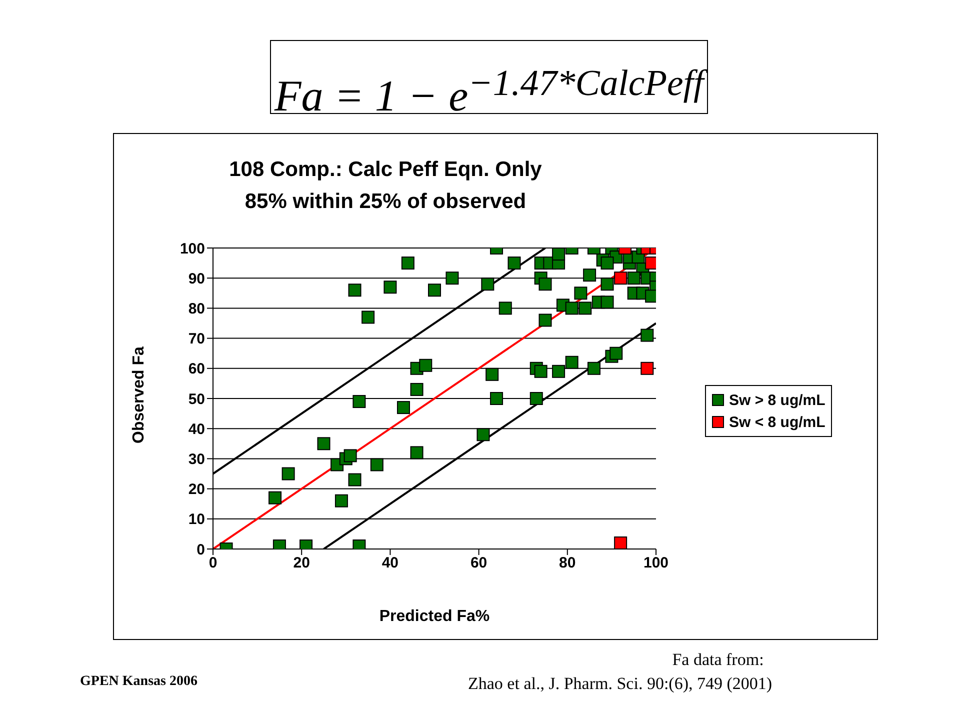  What do you see at coordinates (434, 616) in the screenshot?
I see `x-axis-title: Predicted Fa%` at bounding box center [434, 616].